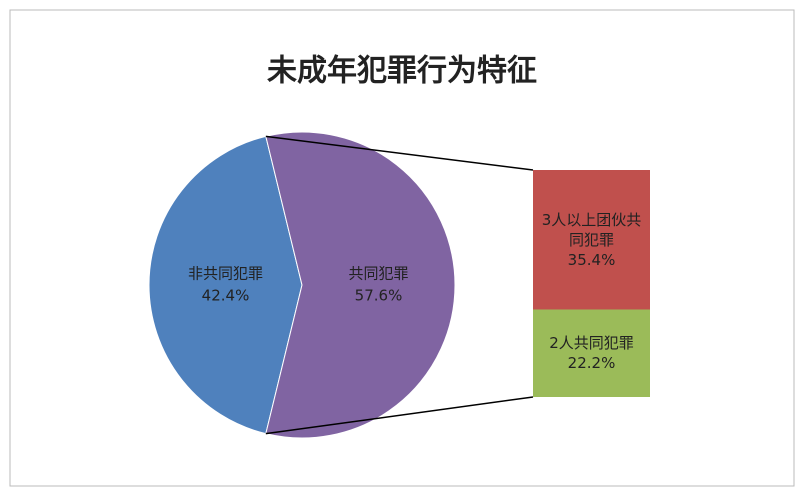  I want to click on slice-value-label: 42.4%, so click(226, 296).